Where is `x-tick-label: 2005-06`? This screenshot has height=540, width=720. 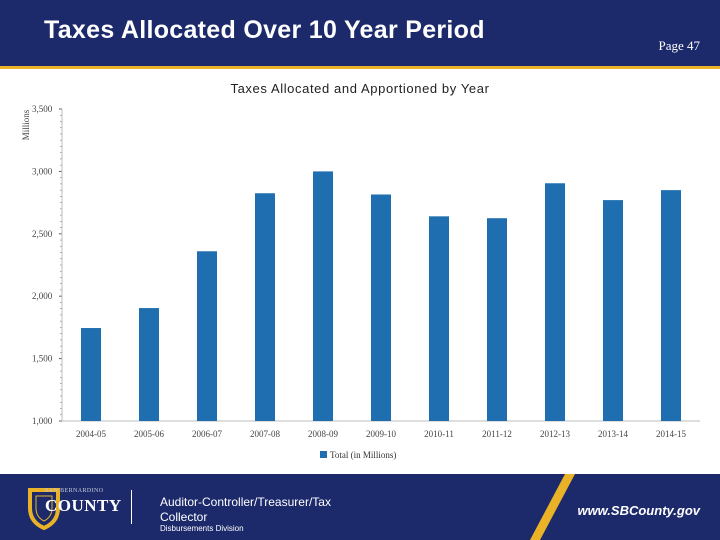 x-tick-label: 2005-06 is located at coordinates (149, 434).